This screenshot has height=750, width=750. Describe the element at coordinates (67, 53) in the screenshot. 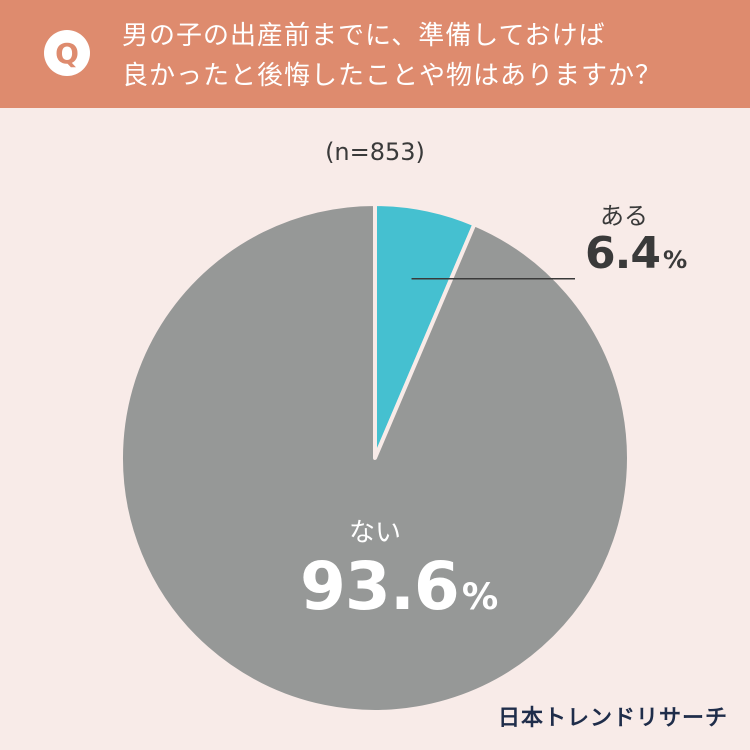

I see `q-badge: Q` at that location.